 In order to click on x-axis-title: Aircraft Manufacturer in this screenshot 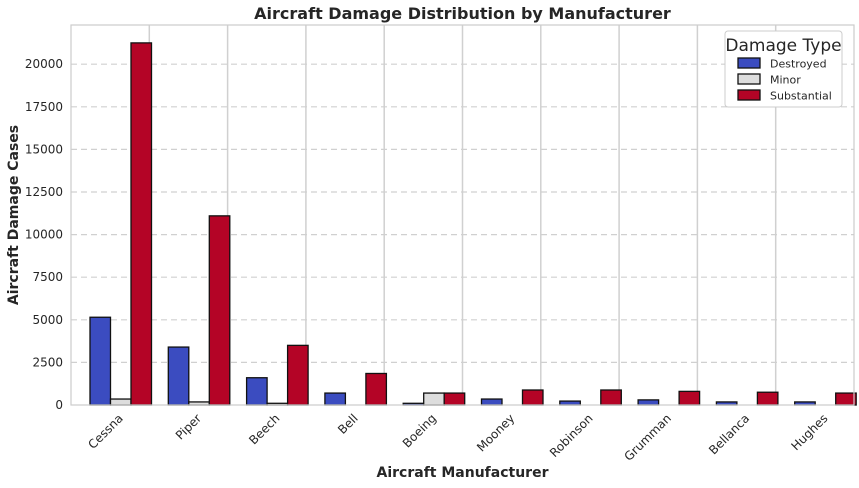, I will do `click(463, 473)`.